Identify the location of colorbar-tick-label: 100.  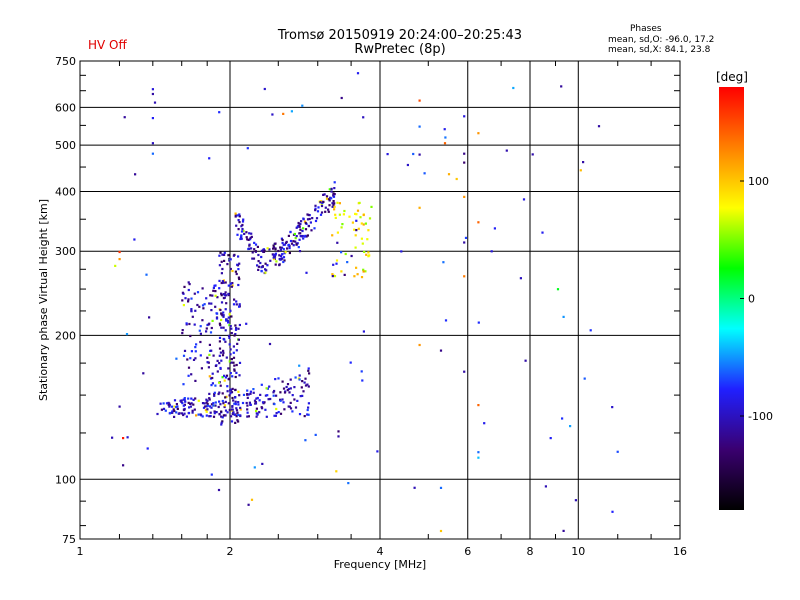
(758, 181).